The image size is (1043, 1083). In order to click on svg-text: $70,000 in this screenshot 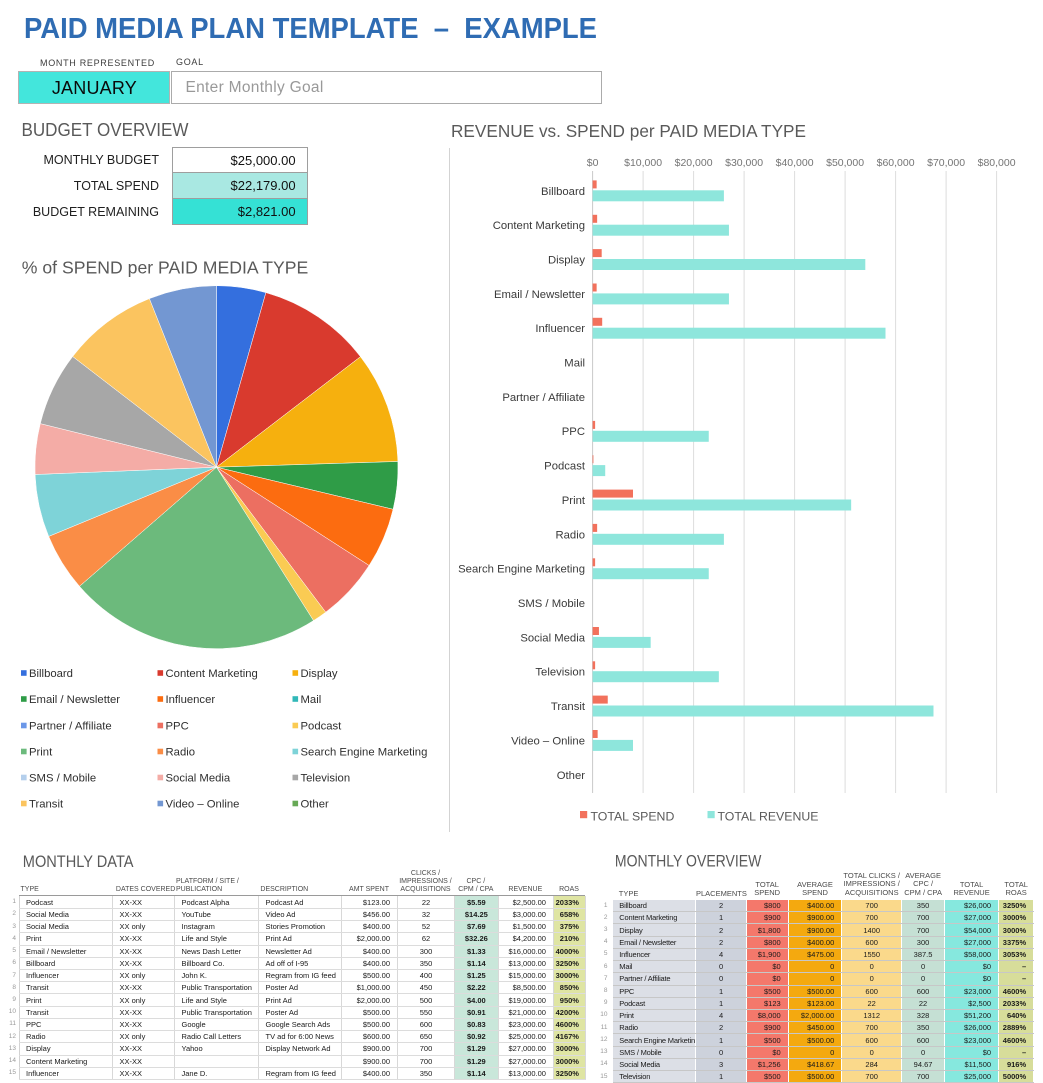, I will do `click(946, 163)`.